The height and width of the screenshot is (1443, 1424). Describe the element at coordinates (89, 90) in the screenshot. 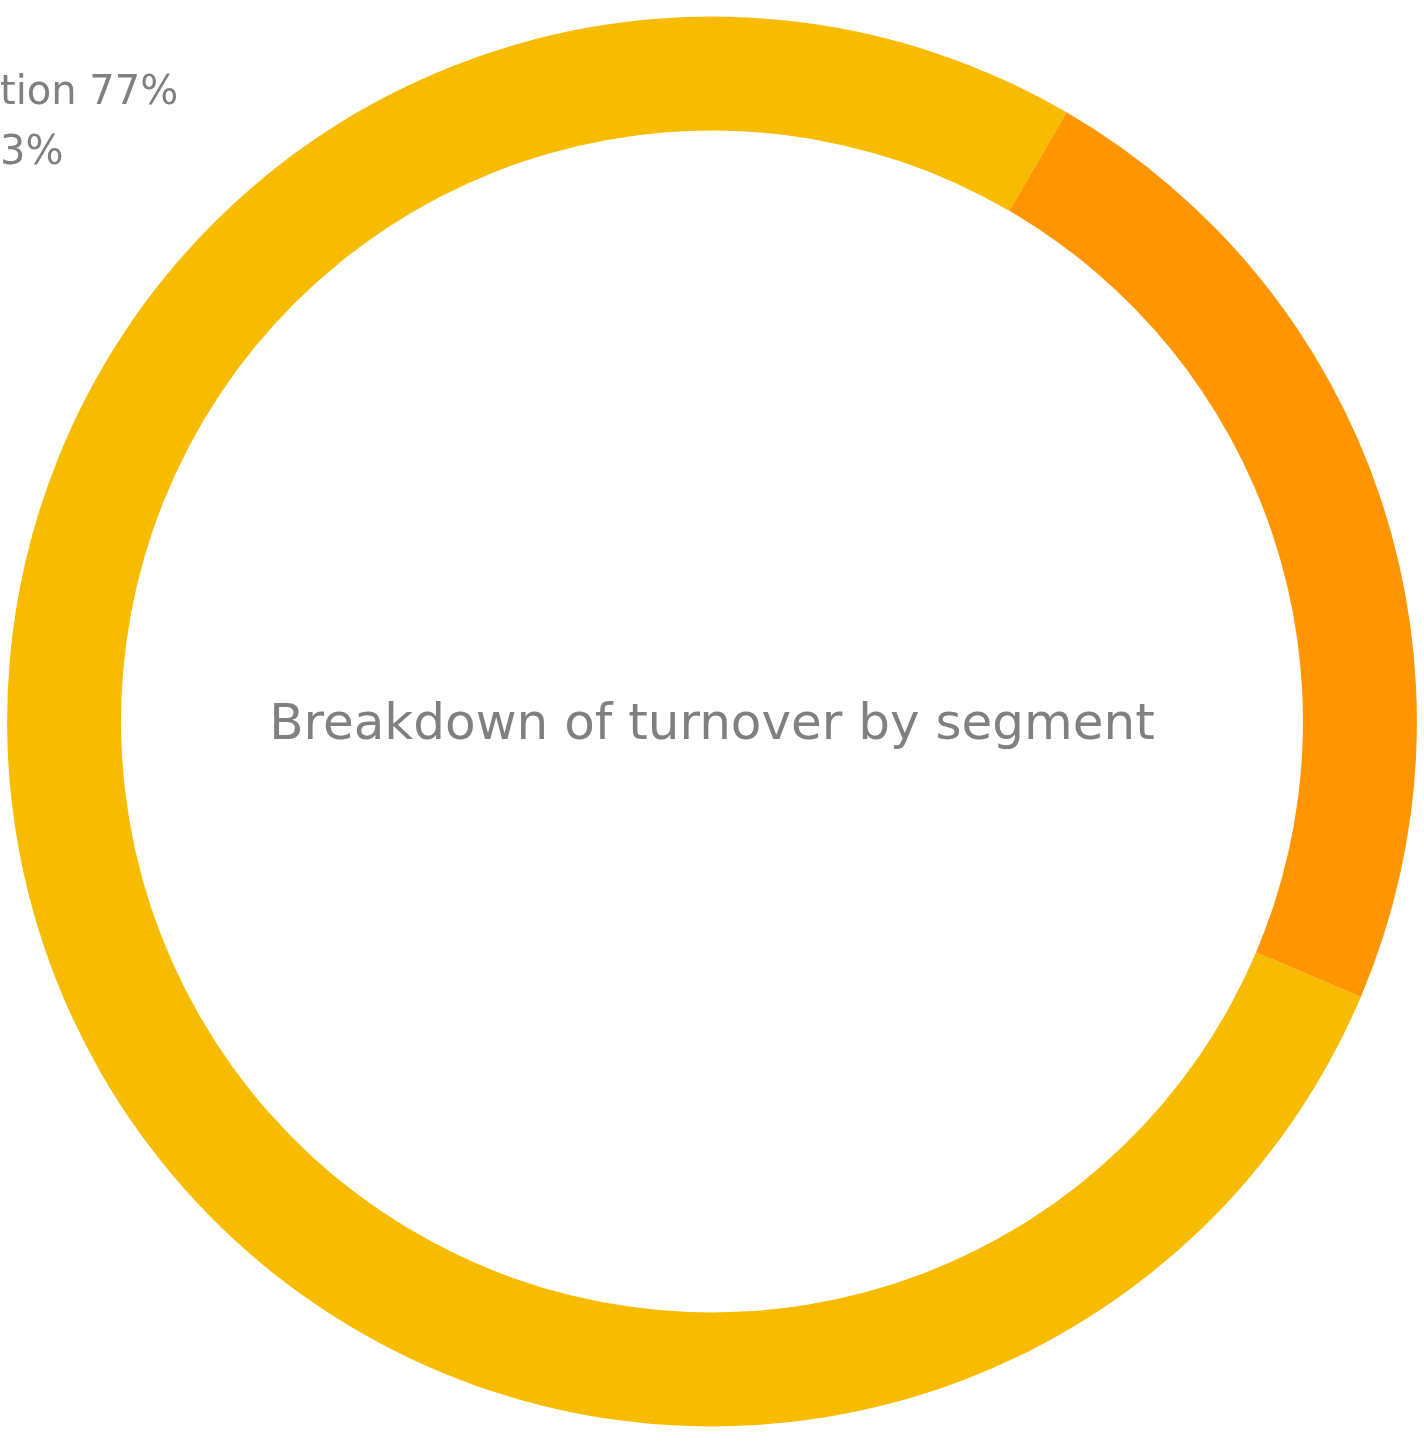

I see `text: tion 77%` at that location.